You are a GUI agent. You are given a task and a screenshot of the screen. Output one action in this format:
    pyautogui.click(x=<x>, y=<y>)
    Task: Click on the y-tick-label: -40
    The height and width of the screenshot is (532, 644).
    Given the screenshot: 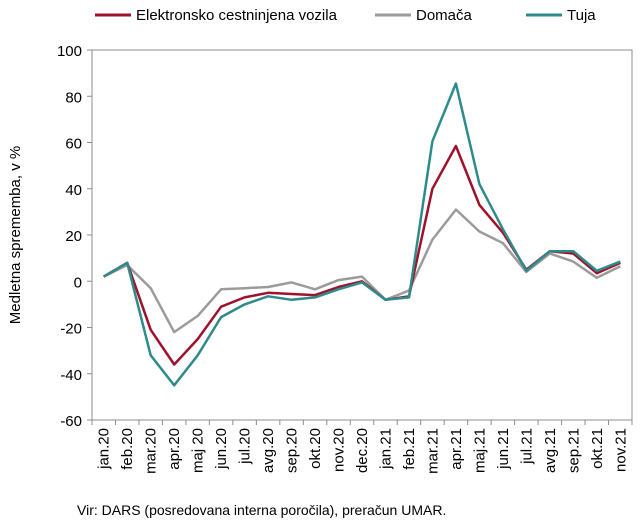 What is the action you would take?
    pyautogui.click(x=71, y=375)
    